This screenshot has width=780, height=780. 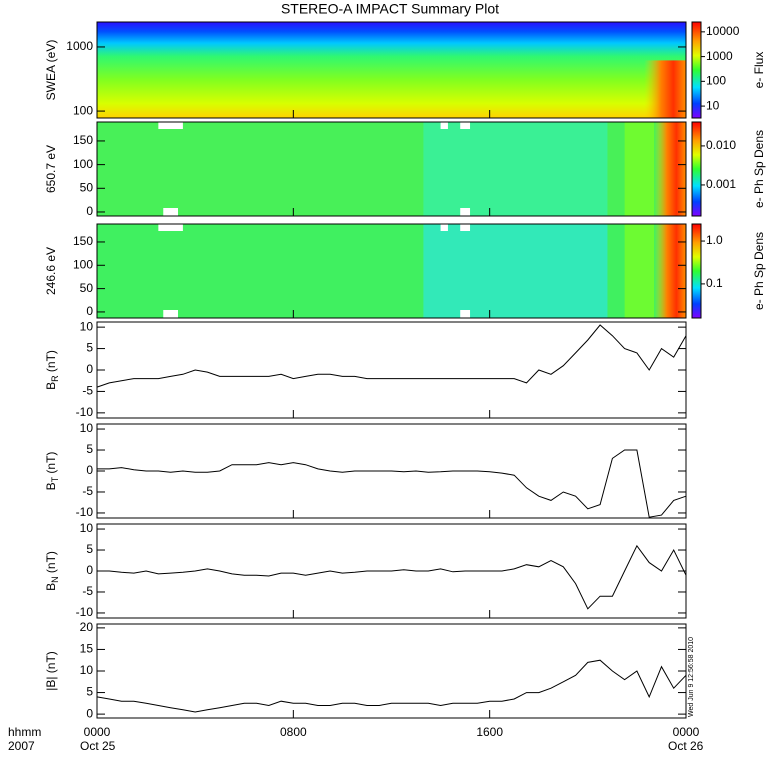 What do you see at coordinates (79, 46) in the screenshot?
I see `y-tick-label: 1000` at bounding box center [79, 46].